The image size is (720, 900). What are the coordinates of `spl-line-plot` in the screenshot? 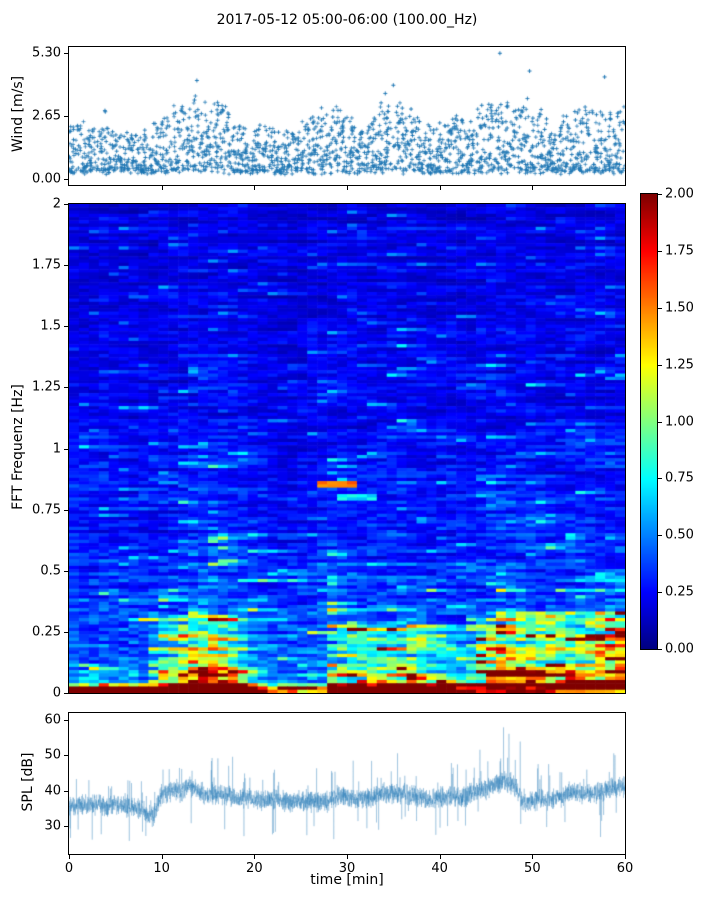 It's located at (347, 783).